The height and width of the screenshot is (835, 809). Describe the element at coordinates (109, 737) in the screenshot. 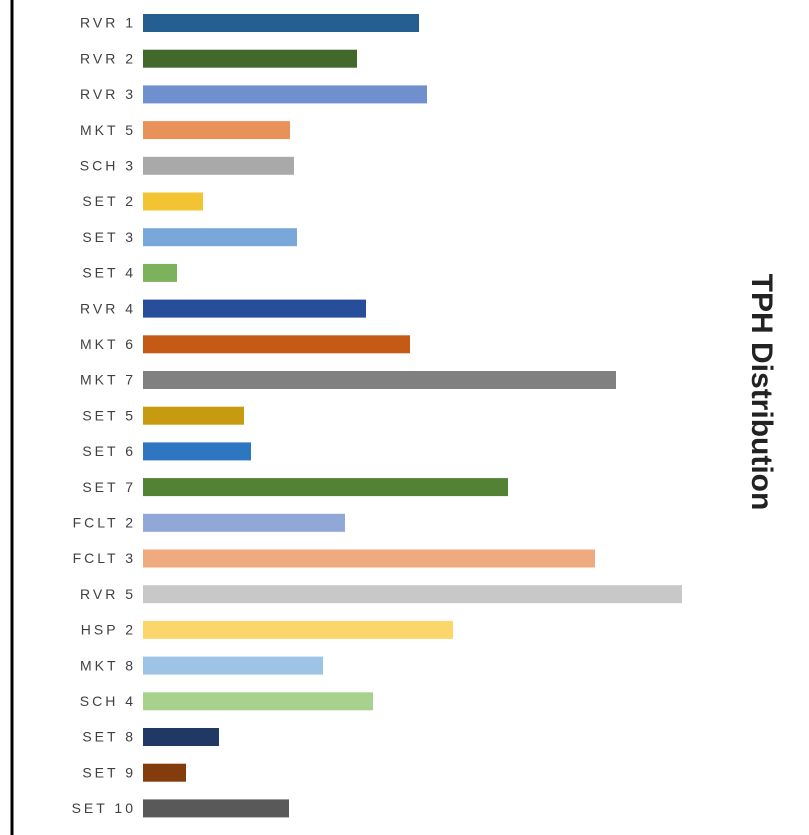

I see `y-tick-label: SET 8` at that location.